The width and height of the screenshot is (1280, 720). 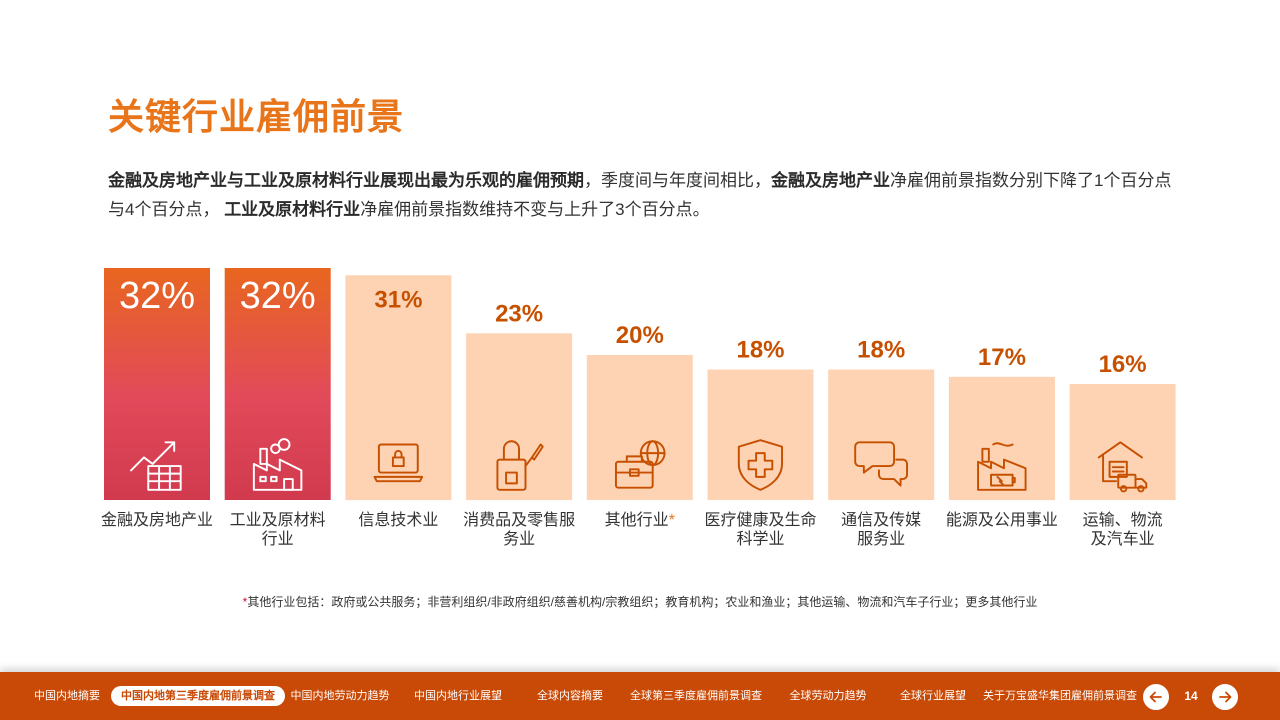 What do you see at coordinates (570, 696) in the screenshot?
I see `nav-item: 全球内容摘要` at bounding box center [570, 696].